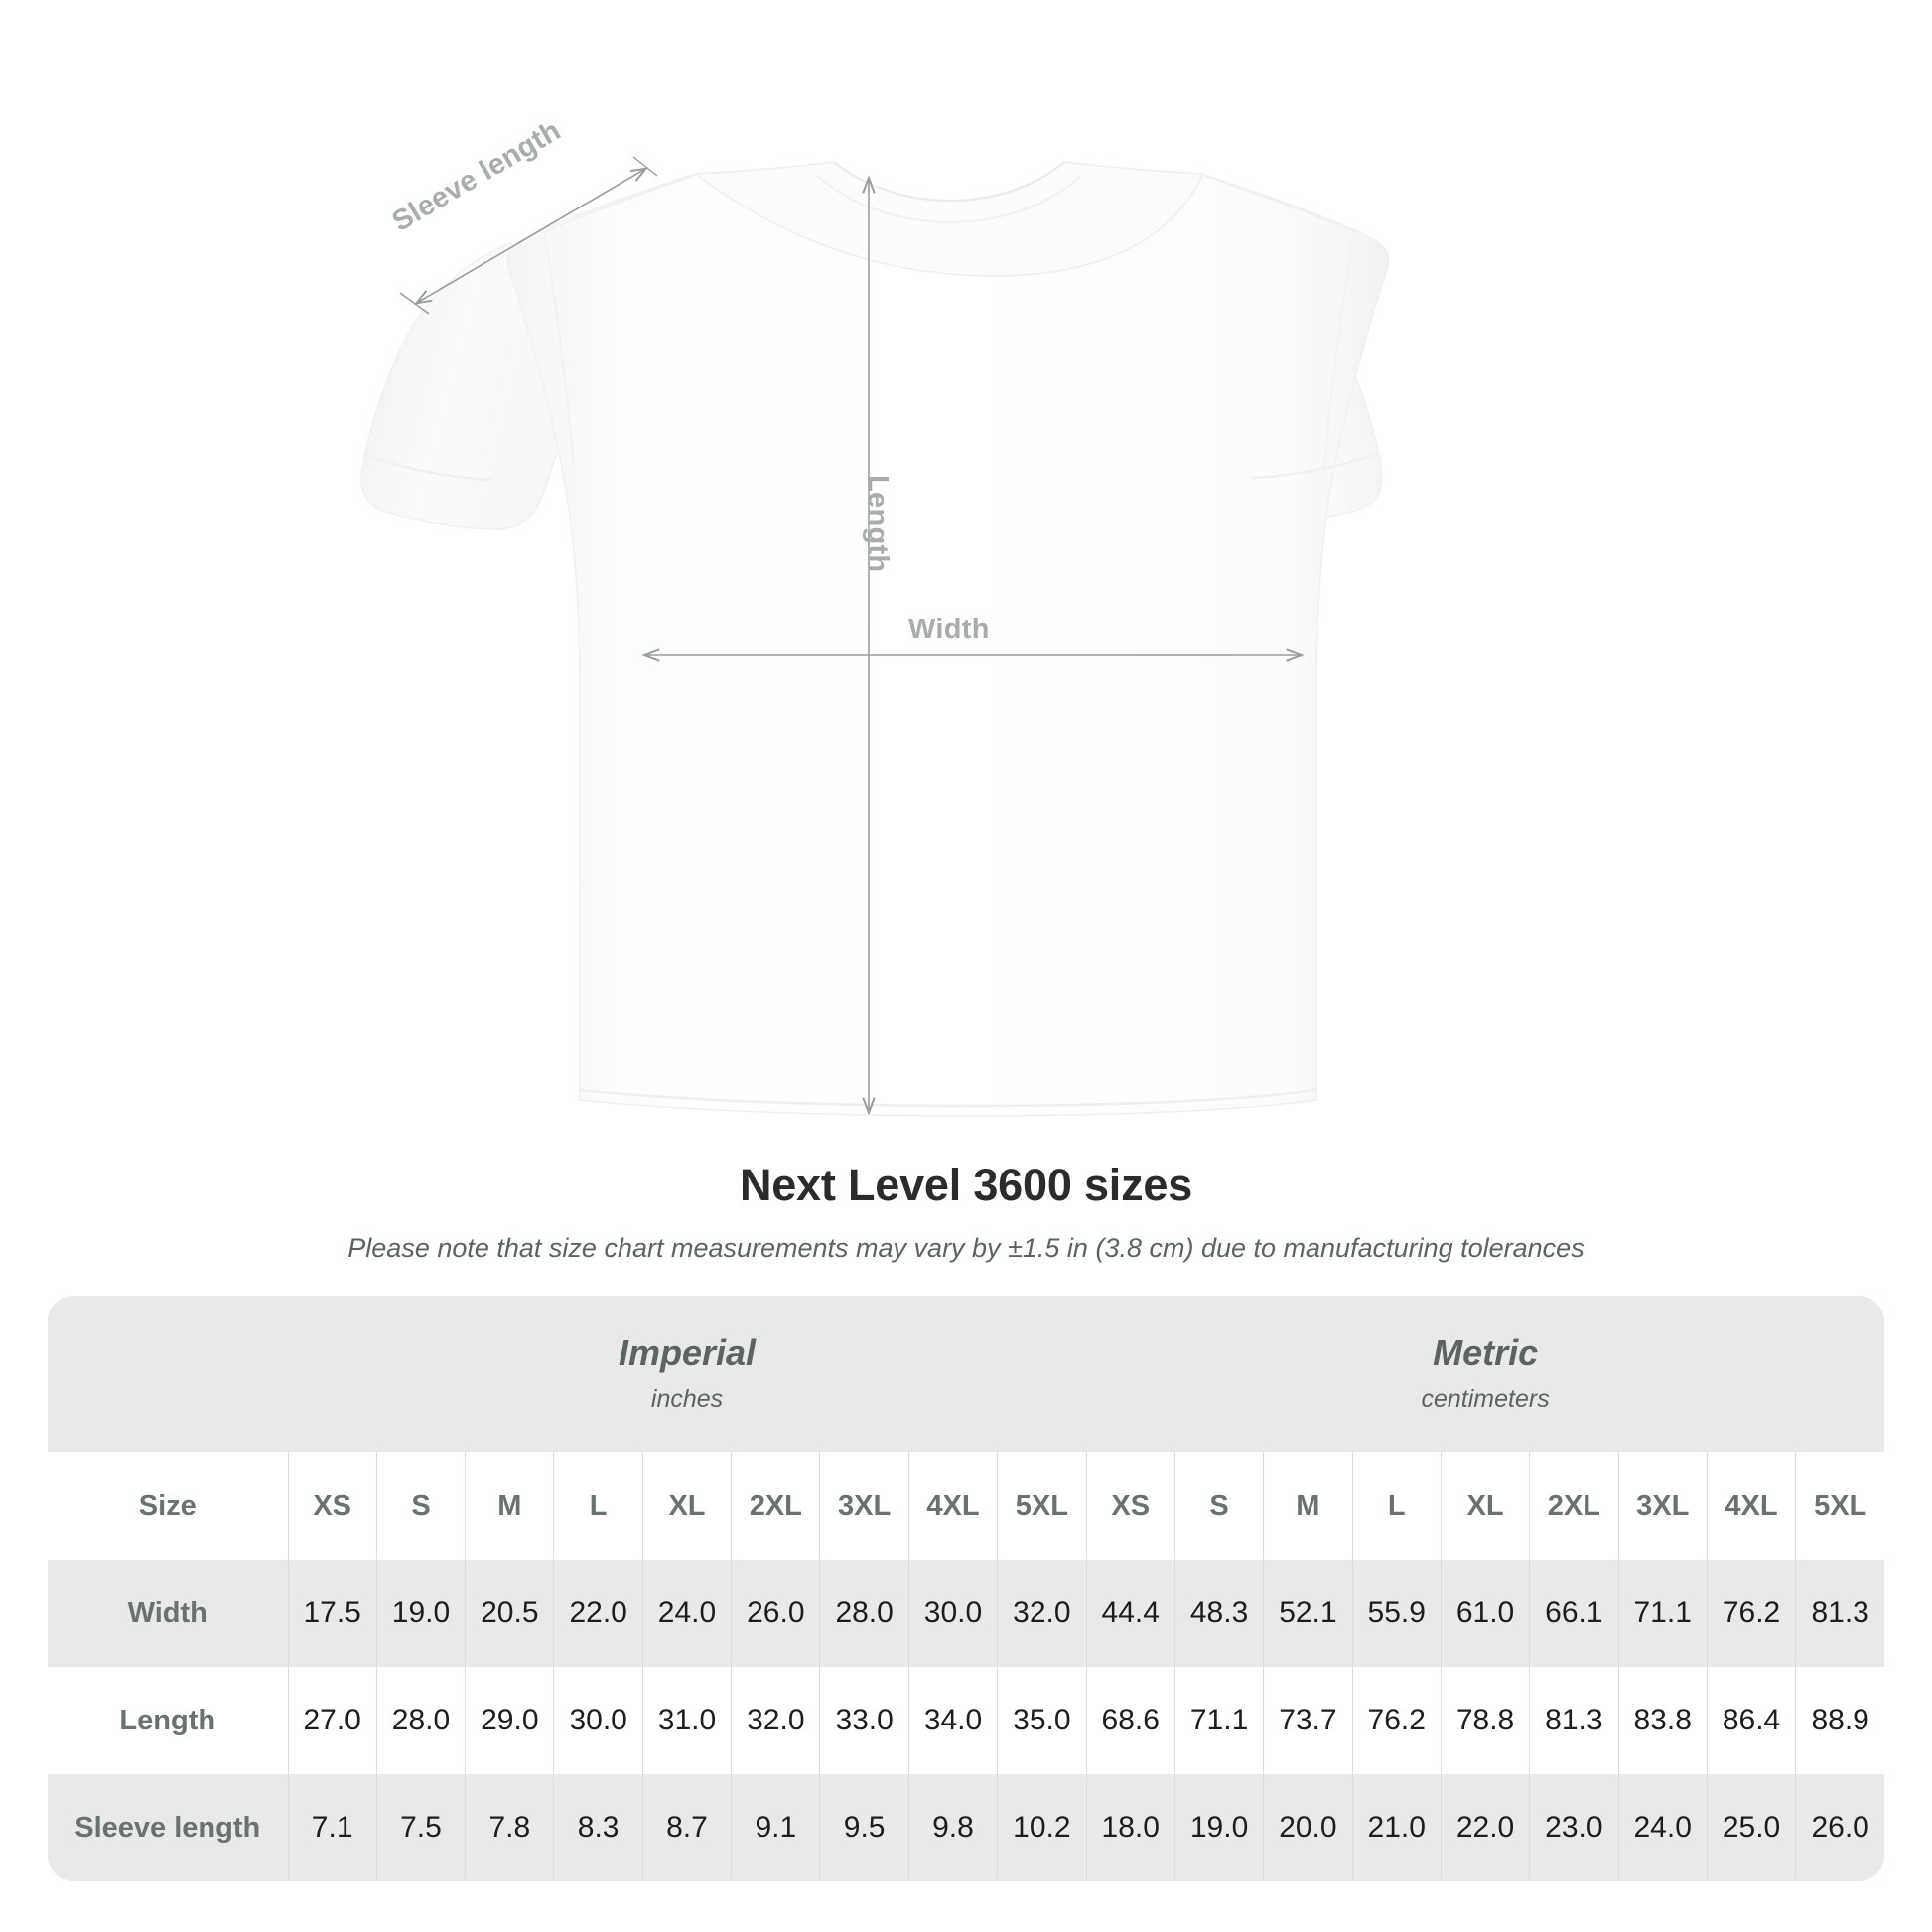  What do you see at coordinates (948, 1098) in the screenshot?
I see `bottom-hem` at bounding box center [948, 1098].